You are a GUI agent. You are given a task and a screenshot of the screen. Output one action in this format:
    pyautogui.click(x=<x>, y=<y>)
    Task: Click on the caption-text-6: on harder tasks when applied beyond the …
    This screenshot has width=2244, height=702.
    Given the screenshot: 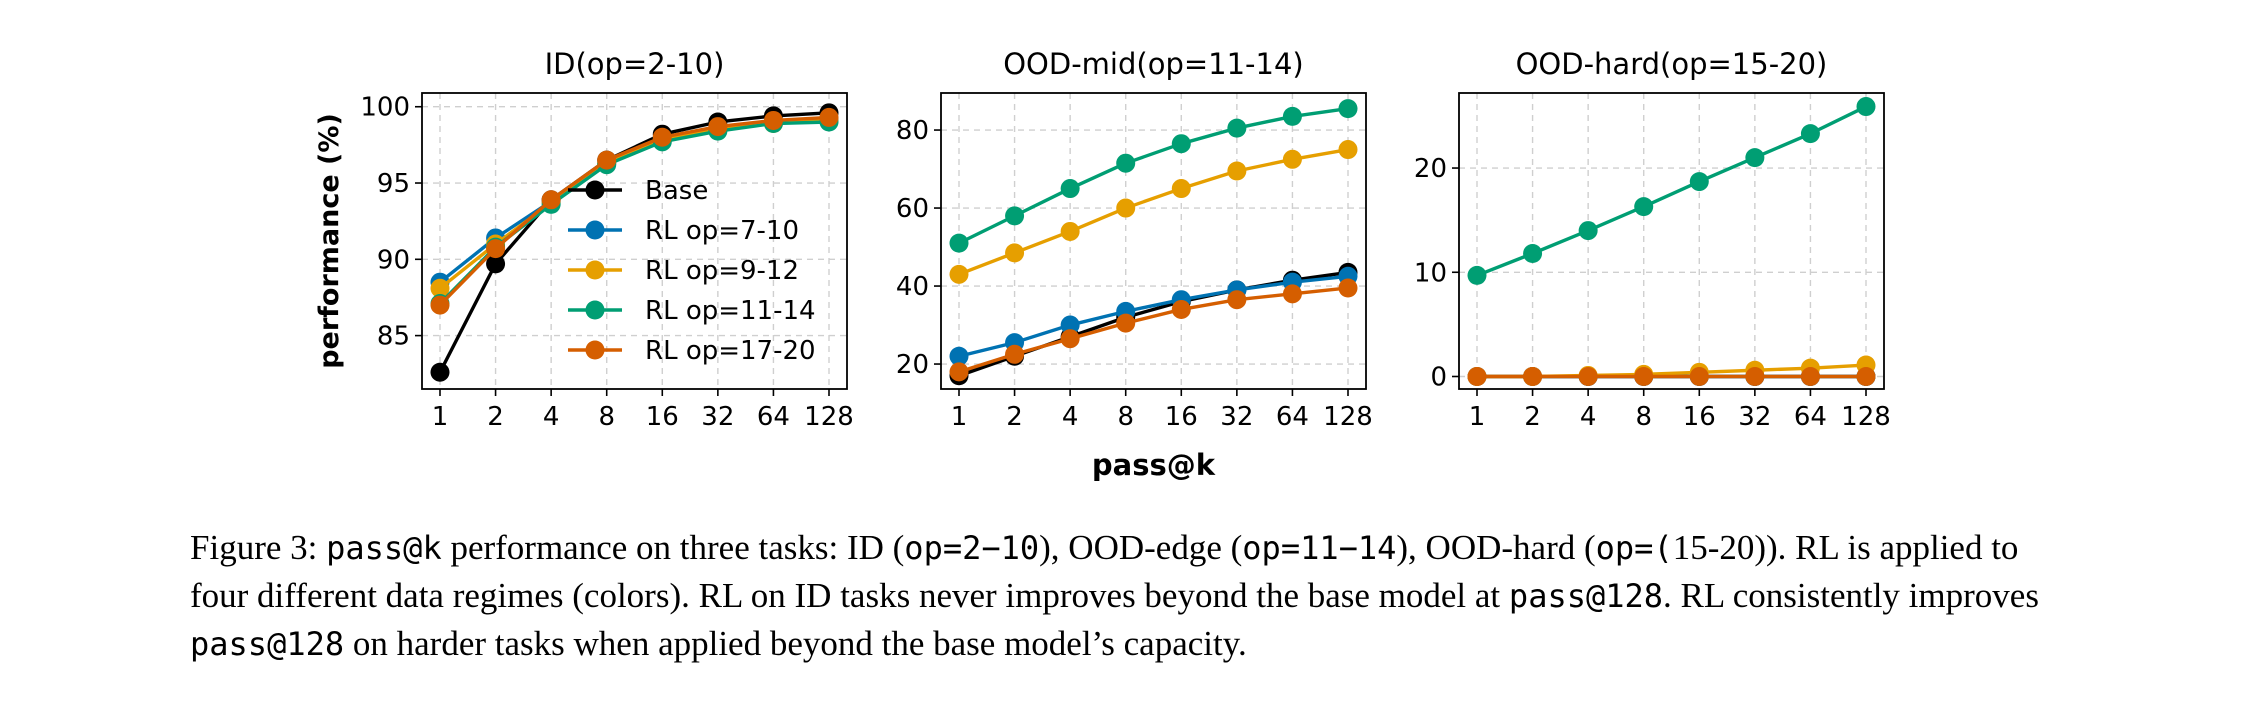 What is the action you would take?
    pyautogui.click(x=795, y=643)
    